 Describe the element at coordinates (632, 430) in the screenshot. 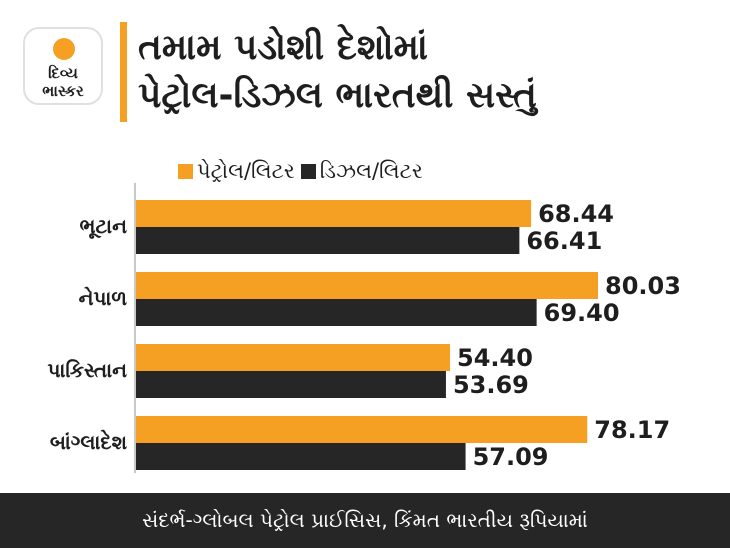

I see `data-label: 78.17` at that location.